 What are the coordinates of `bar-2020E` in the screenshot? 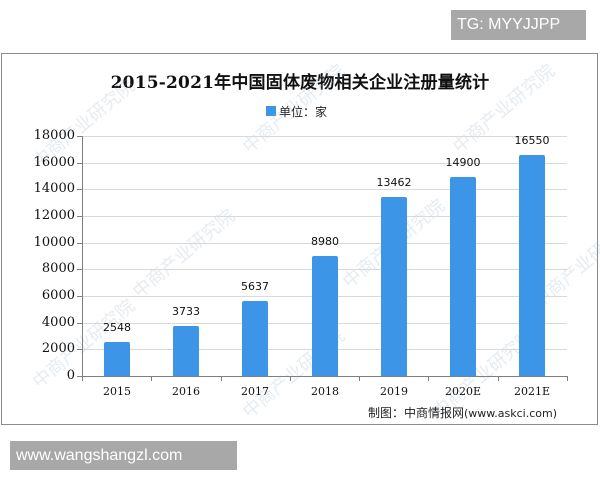 It's located at (463, 276).